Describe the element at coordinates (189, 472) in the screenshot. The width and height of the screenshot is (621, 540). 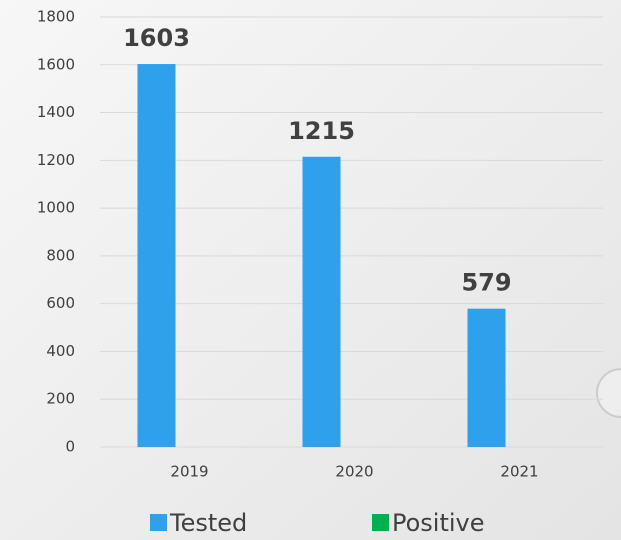
I see `x-tick-label: 2019` at that location.